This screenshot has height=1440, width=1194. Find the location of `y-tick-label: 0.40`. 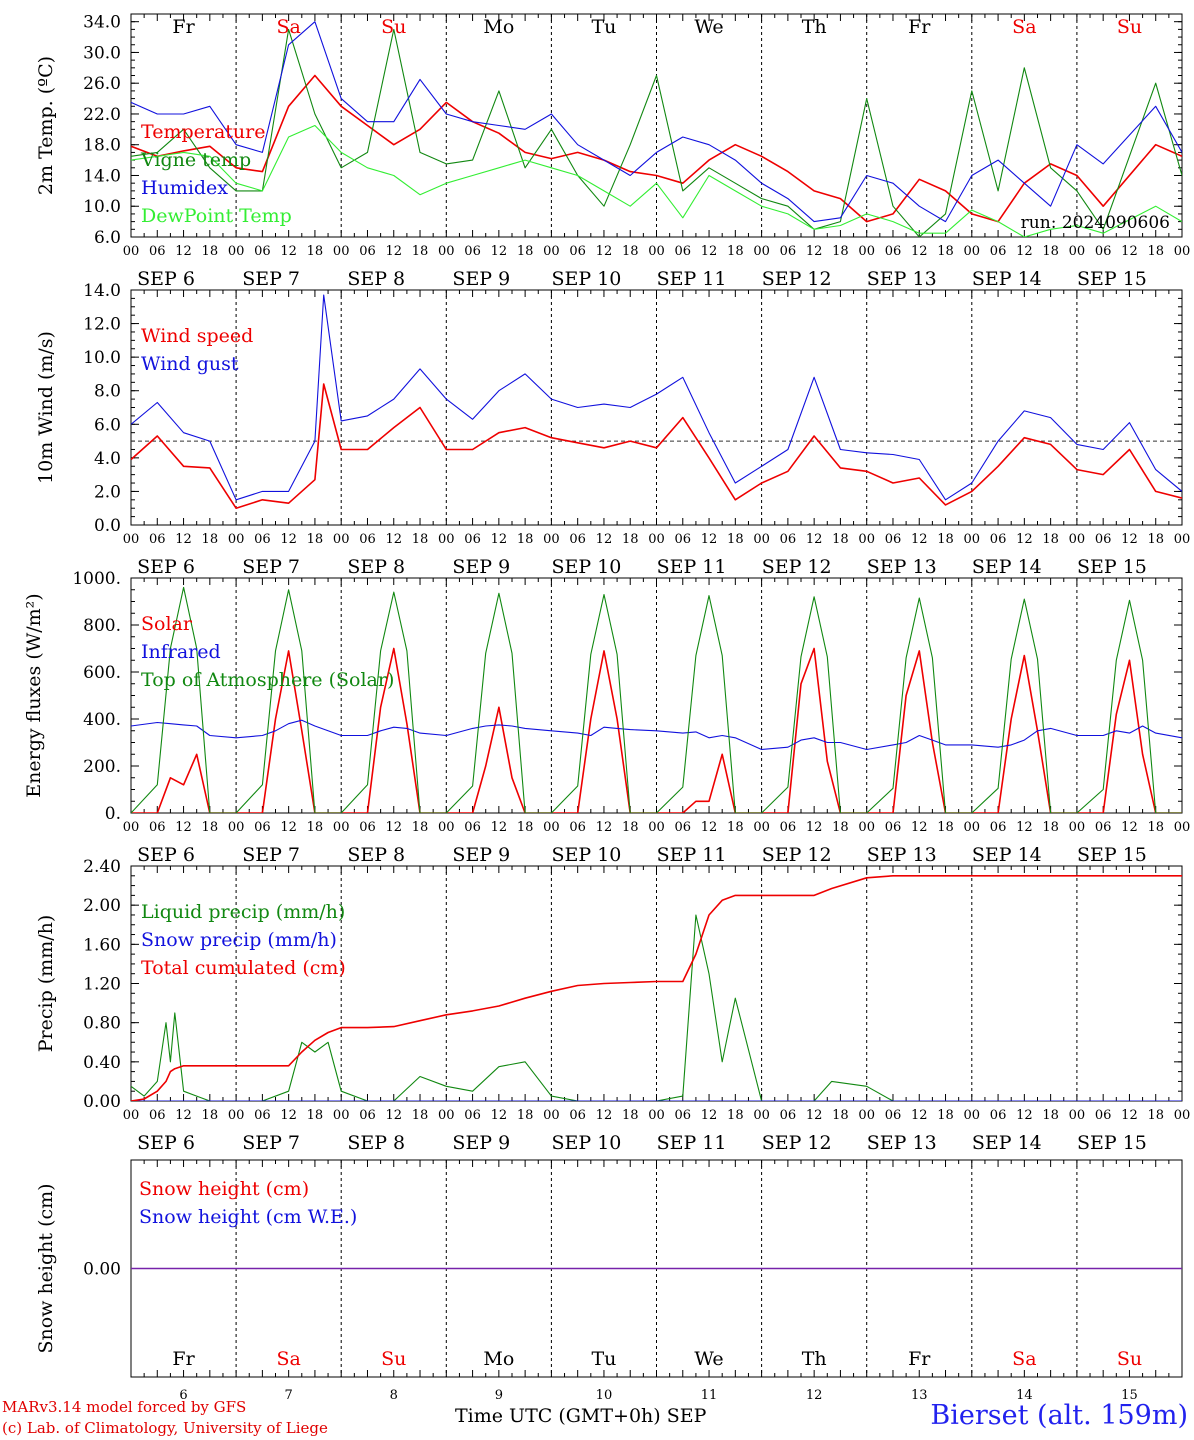

y-tick-label: 0.40 is located at coordinates (102, 1063).